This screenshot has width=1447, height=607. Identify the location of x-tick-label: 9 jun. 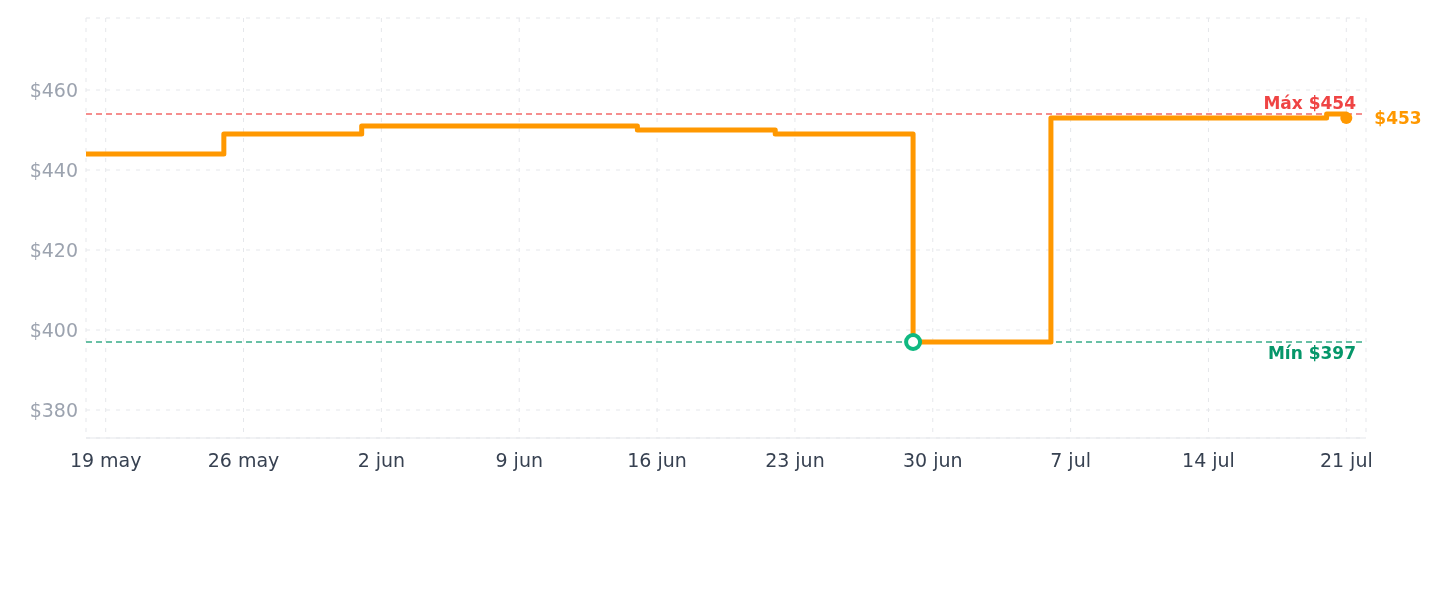
(519, 460).